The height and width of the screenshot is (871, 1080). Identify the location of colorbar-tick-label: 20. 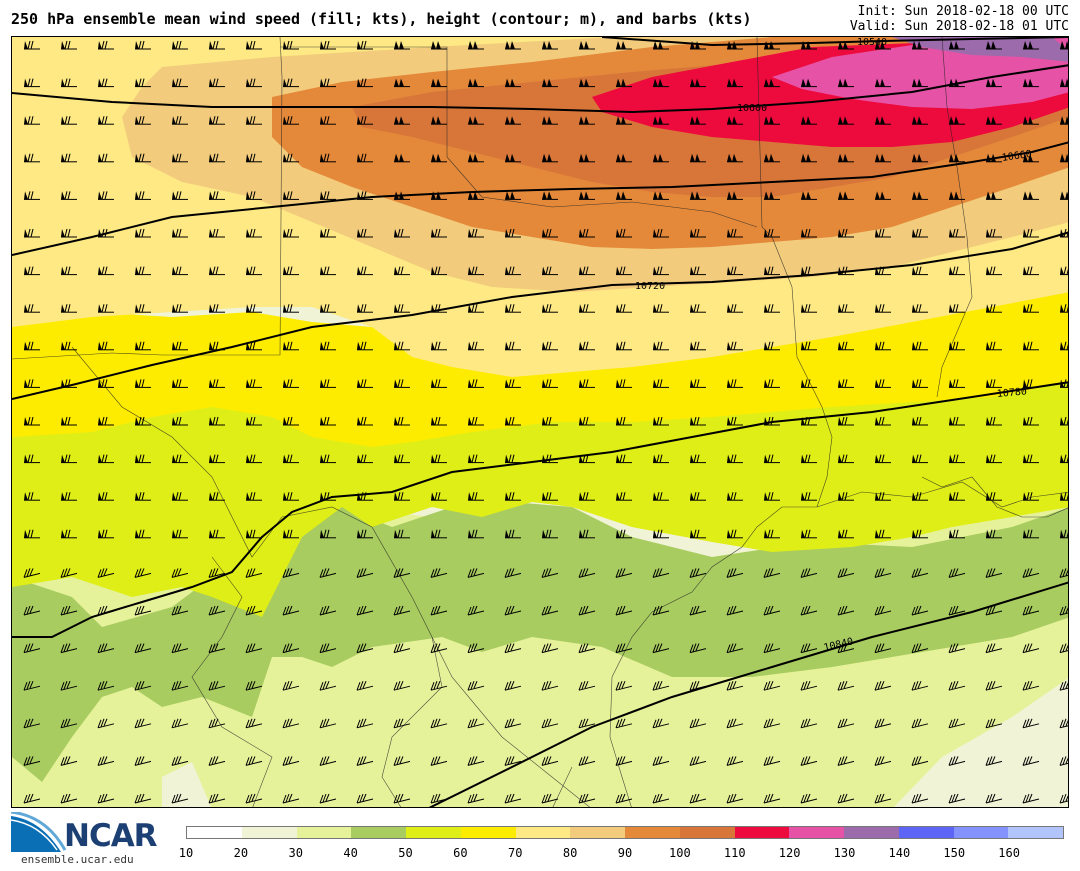
(241, 853).